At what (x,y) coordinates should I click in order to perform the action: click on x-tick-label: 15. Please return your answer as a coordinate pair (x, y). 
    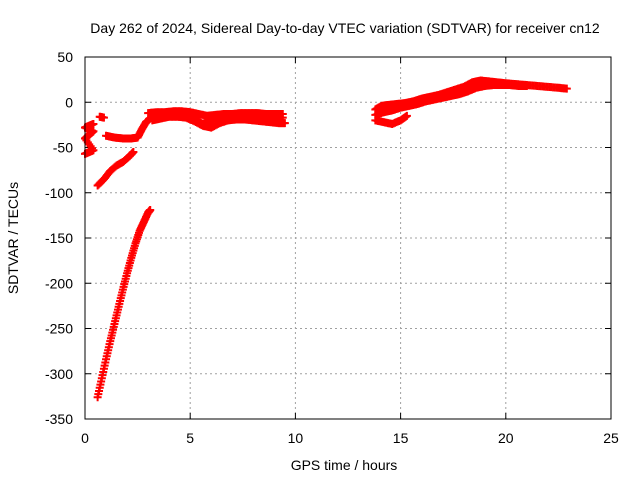
    Looking at the image, I should click on (401, 438).